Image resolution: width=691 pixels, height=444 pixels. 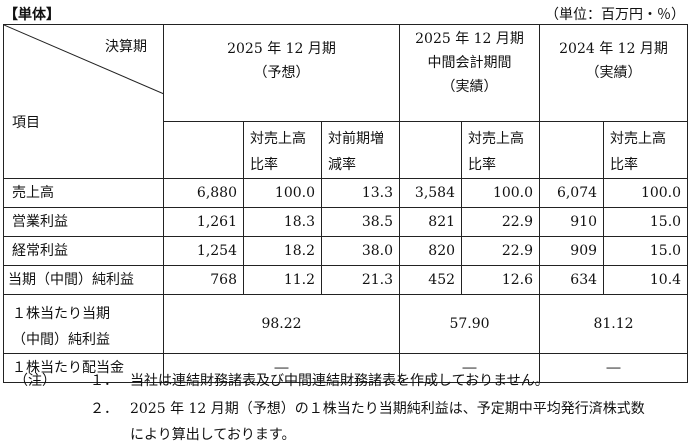 What do you see at coordinates (282, 222) in the screenshot?
I see `cell-value: 18.3` at bounding box center [282, 222].